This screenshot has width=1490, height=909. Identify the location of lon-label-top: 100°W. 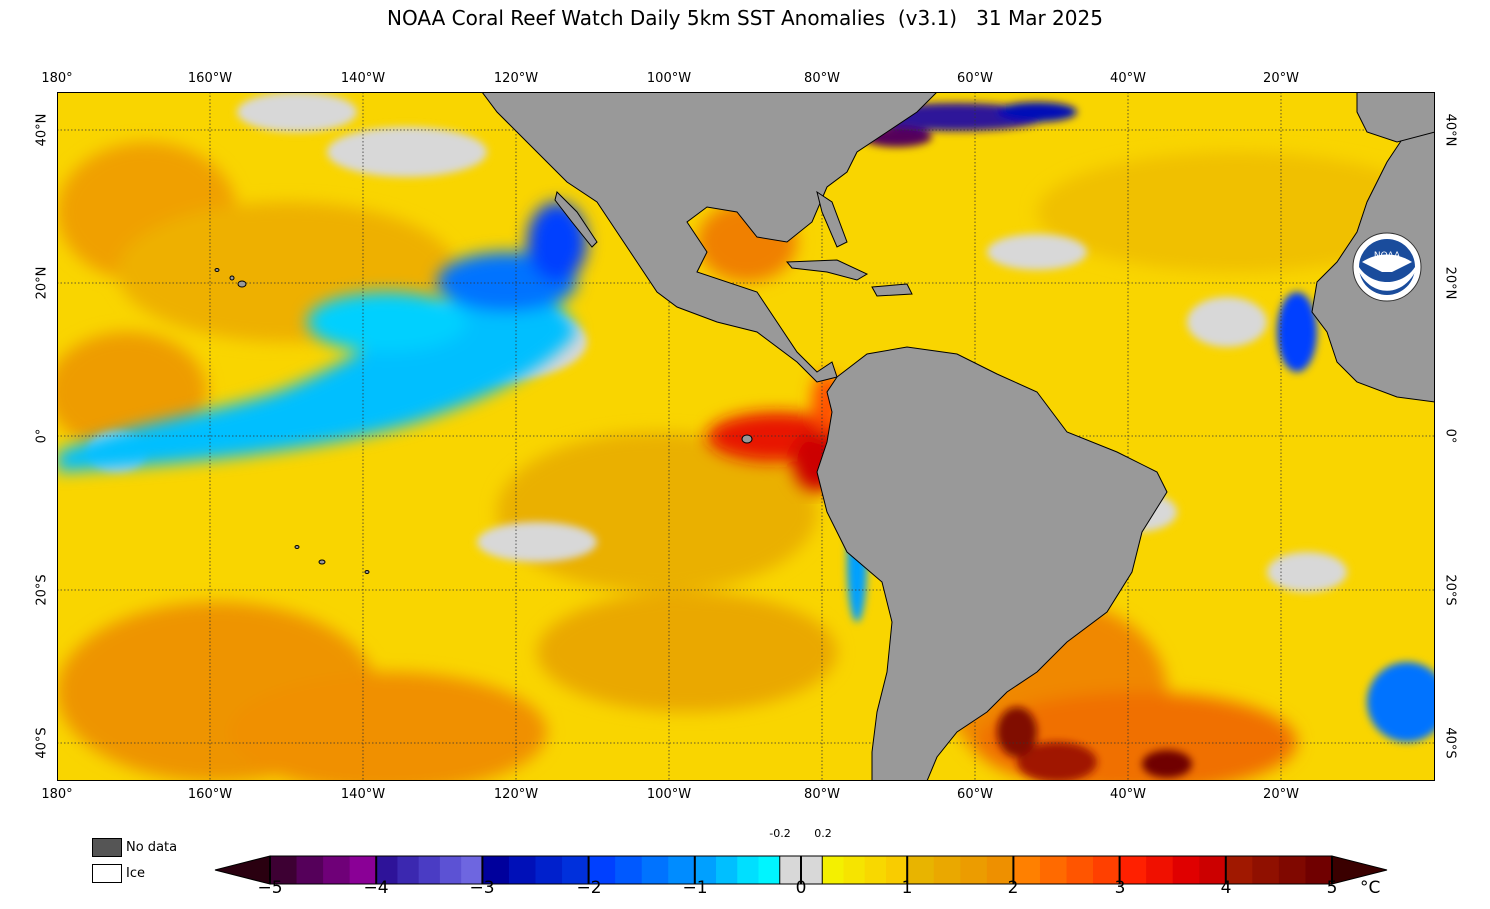
(669, 78).